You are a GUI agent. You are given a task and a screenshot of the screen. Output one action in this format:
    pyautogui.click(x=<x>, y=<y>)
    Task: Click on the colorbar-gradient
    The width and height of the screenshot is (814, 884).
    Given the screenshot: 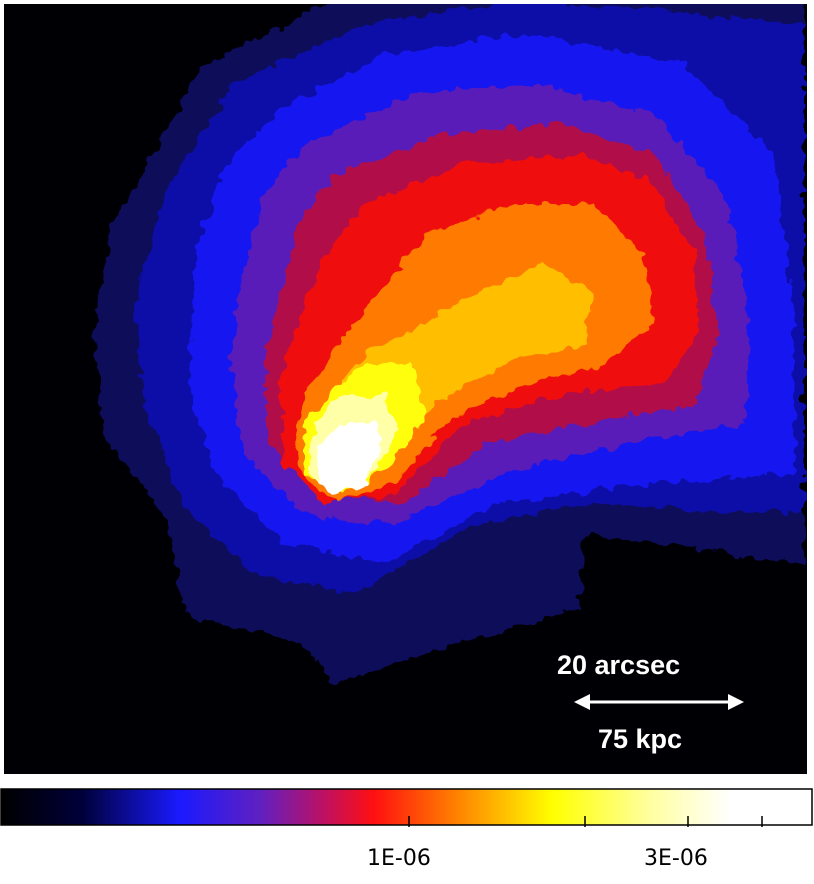 What is the action you would take?
    pyautogui.click(x=406, y=807)
    